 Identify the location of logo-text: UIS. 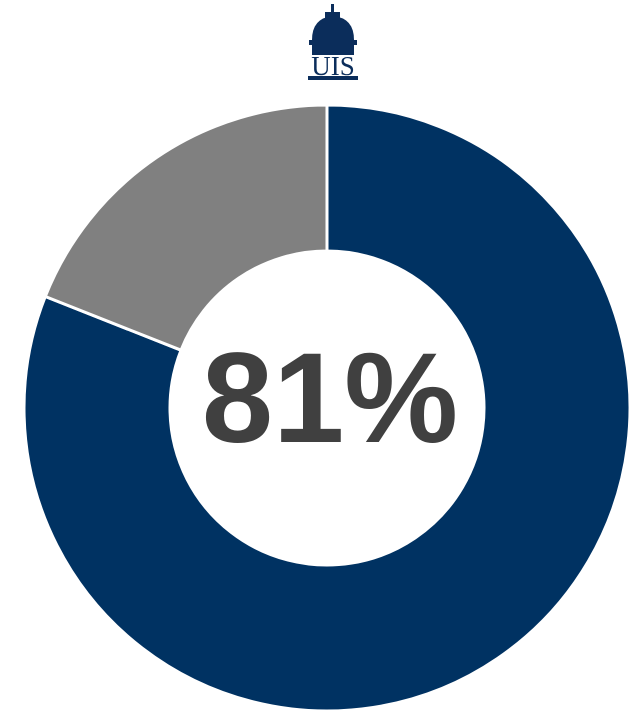
(333, 66).